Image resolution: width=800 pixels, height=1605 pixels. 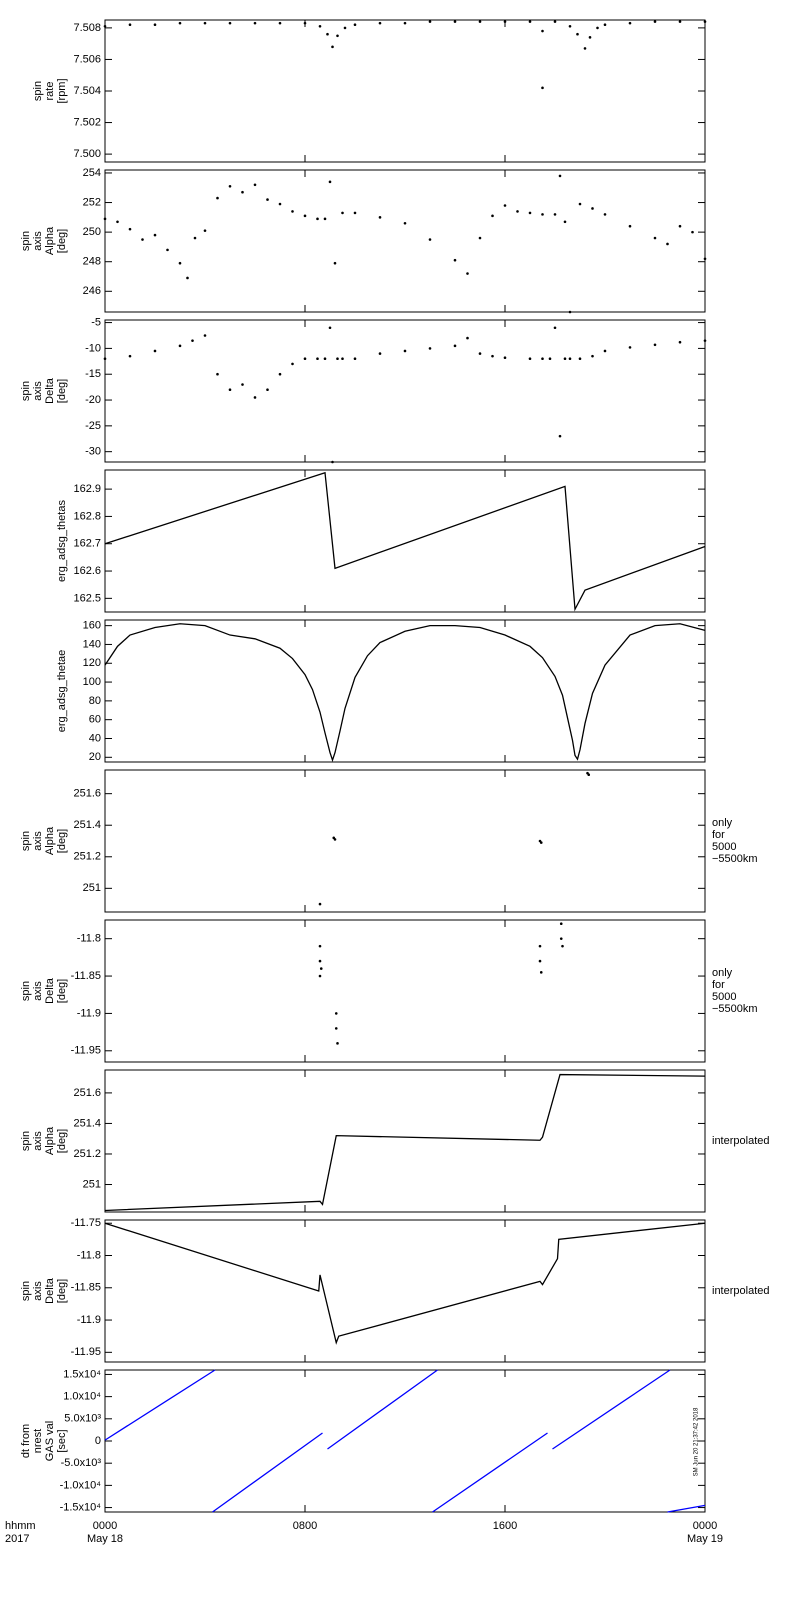 What do you see at coordinates (96, 322) in the screenshot?
I see `y-tick-label: -5` at bounding box center [96, 322].